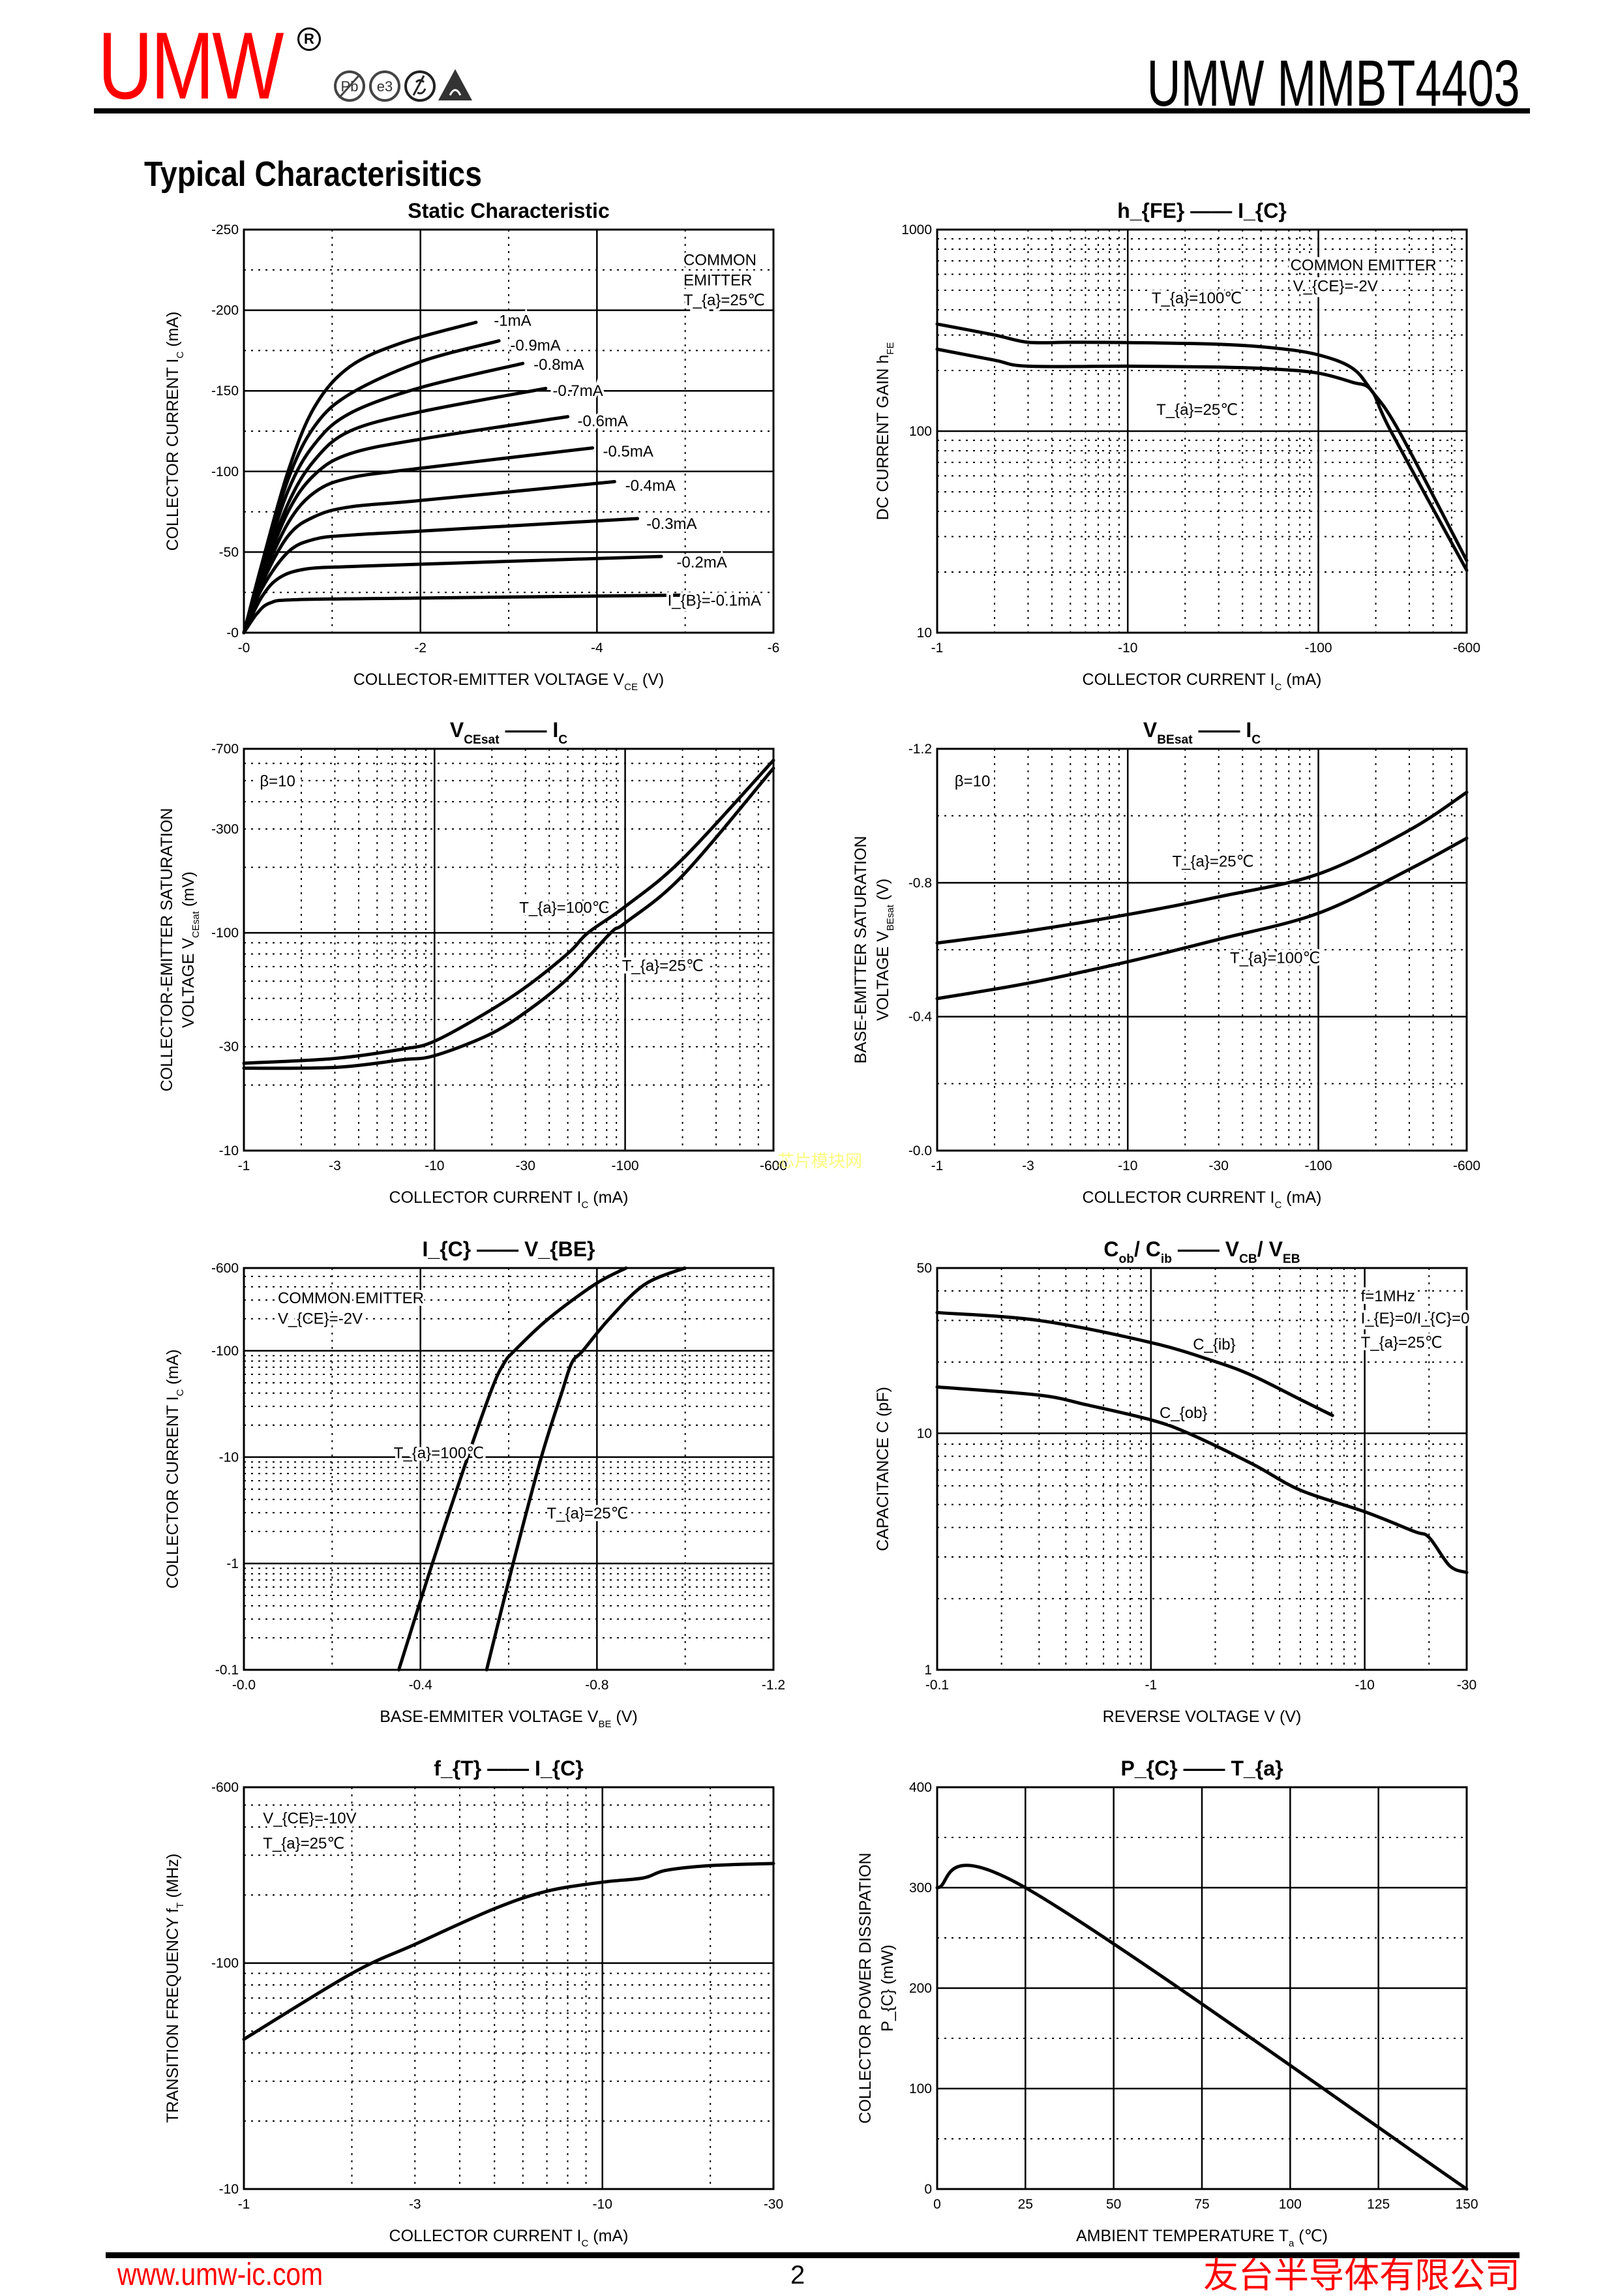 This screenshot has height=2296, width=1618. Describe the element at coordinates (861, 949) in the screenshot. I see `y-axis-label: BASE-EMITTER SATURATION` at that location.